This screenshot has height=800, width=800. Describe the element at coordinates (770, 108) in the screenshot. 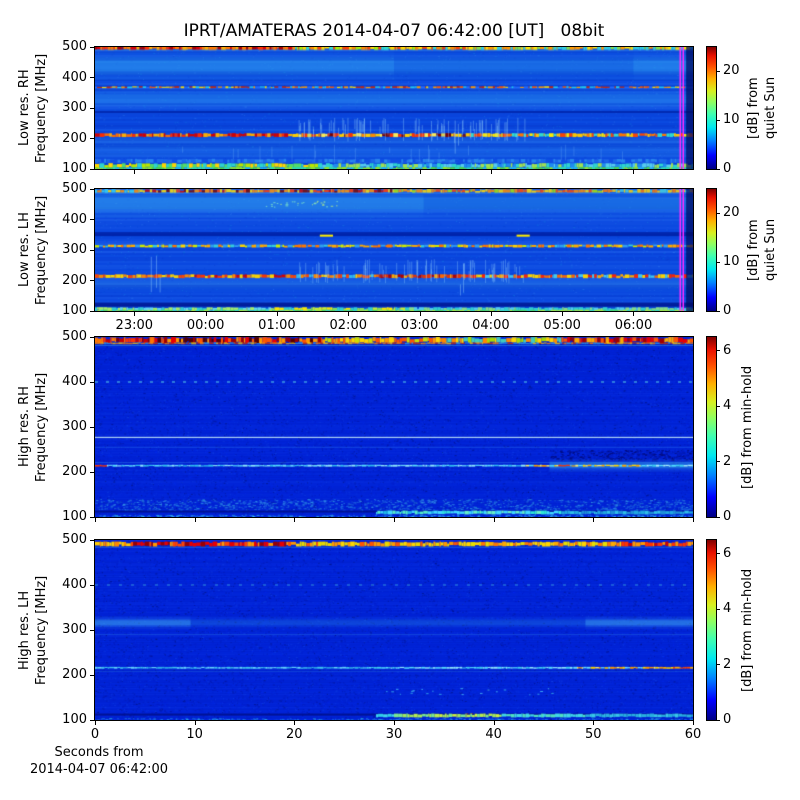

I see `colorbar-label-line: quiet Sun` at that location.